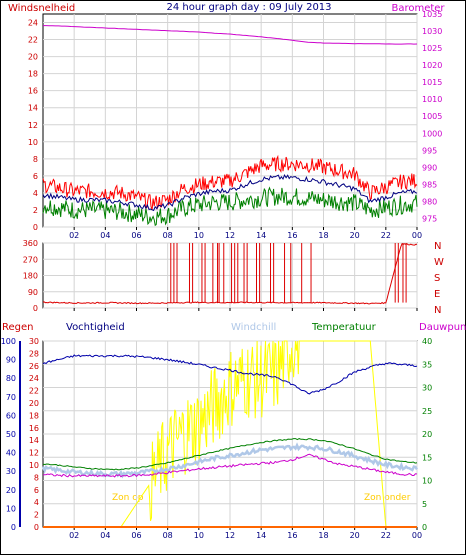 The image size is (466, 555). I want to click on p1-xlabel-06: 06, so click(136, 235).